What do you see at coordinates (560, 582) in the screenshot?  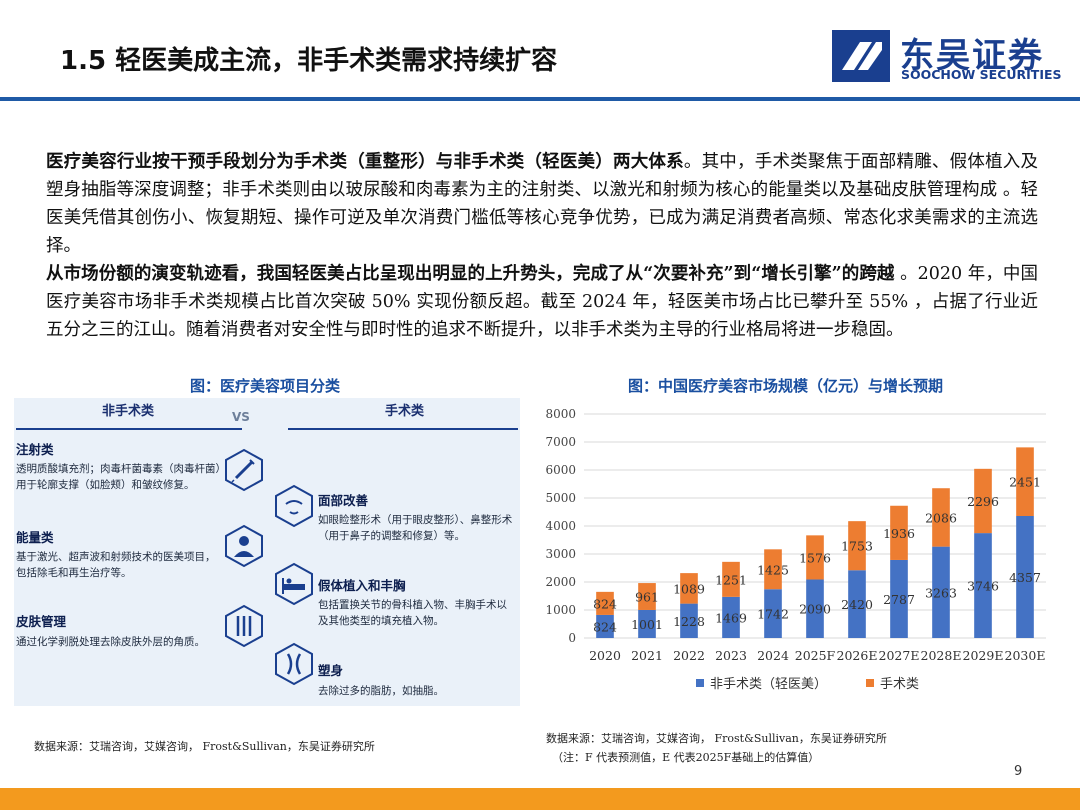 I see `y-tick-label: 2000` at bounding box center [560, 582].